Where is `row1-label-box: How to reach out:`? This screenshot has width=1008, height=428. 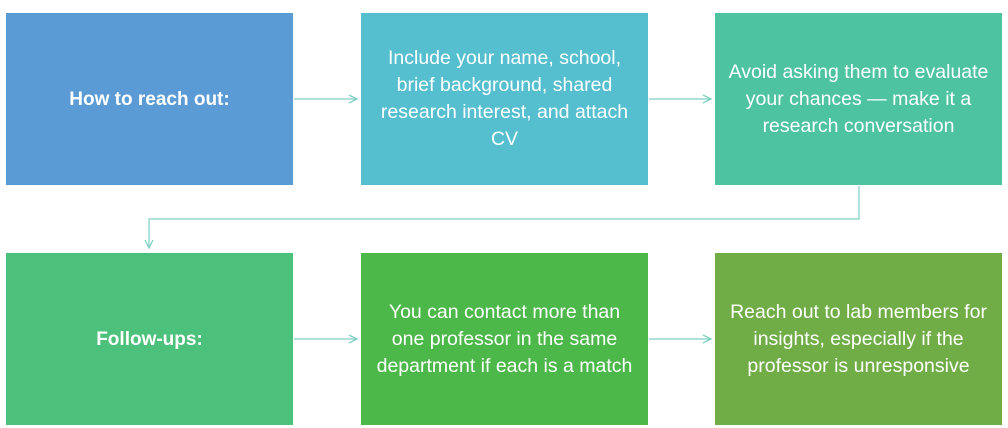
row1-label-box: How to reach out: is located at coordinates (149, 99).